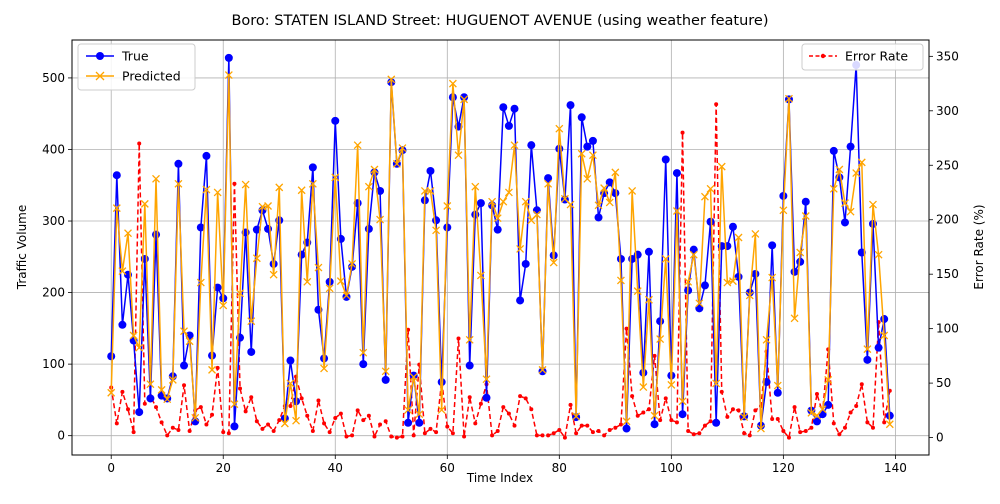 The height and width of the screenshot is (504, 1000). What do you see at coordinates (53, 364) in the screenshot?
I see `y-tick-label: 100` at bounding box center [53, 364].